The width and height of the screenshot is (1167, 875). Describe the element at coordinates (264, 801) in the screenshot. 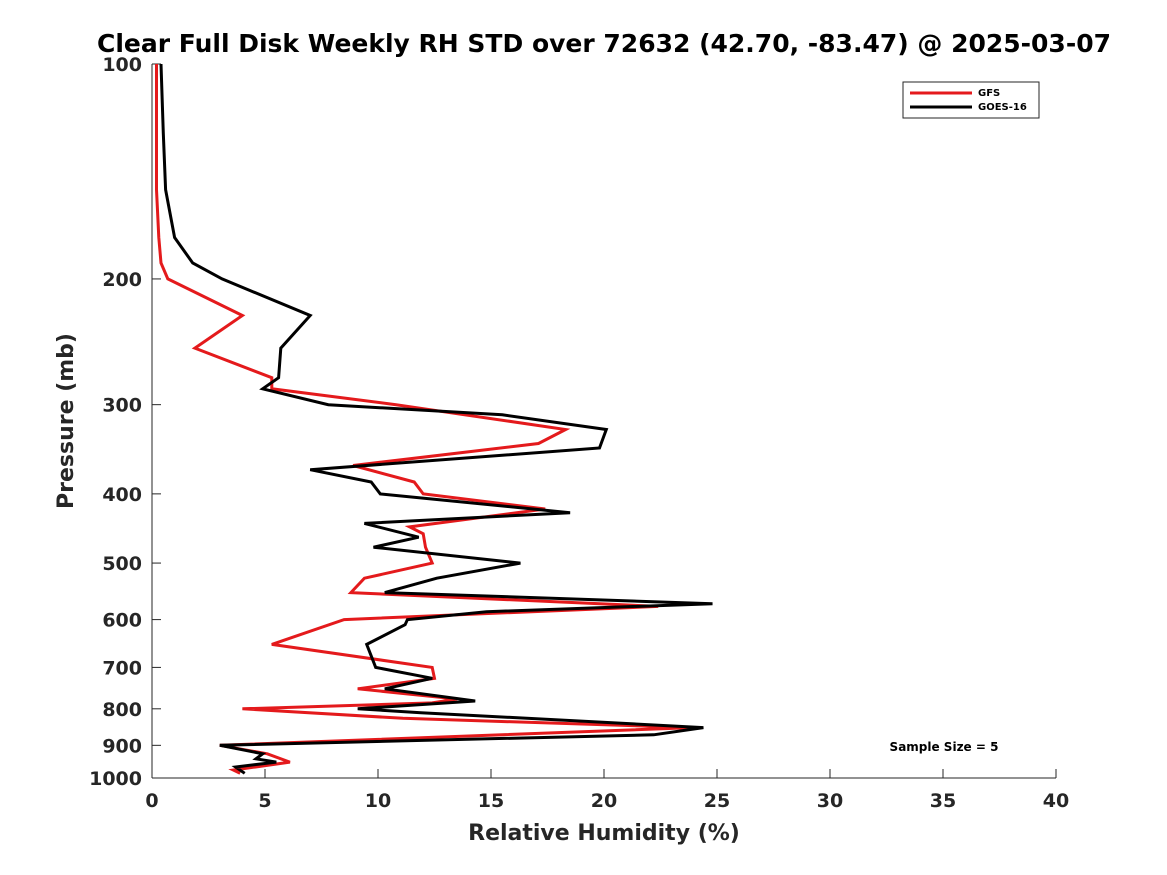

I see `x-tick-label: 5` at that location.